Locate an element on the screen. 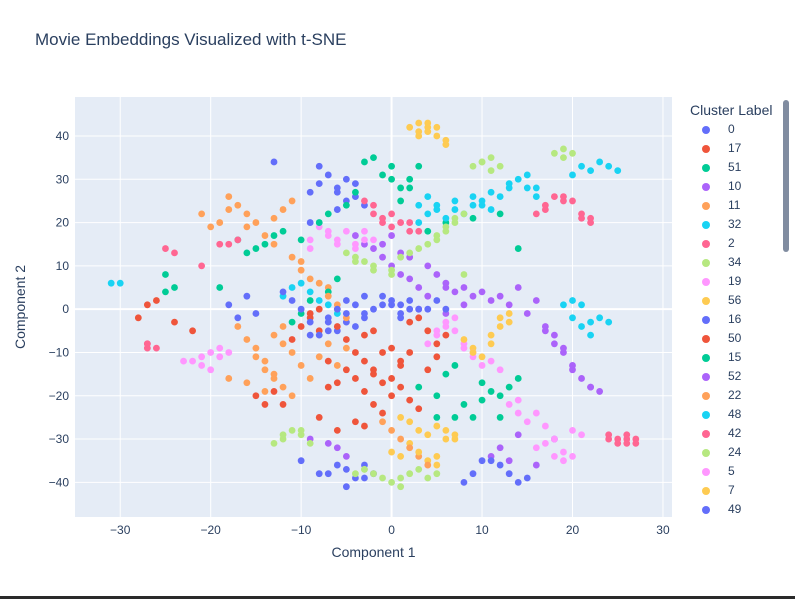 This screenshot has height=599, width=795. legend-item-16: 16 is located at coordinates (731, 320).